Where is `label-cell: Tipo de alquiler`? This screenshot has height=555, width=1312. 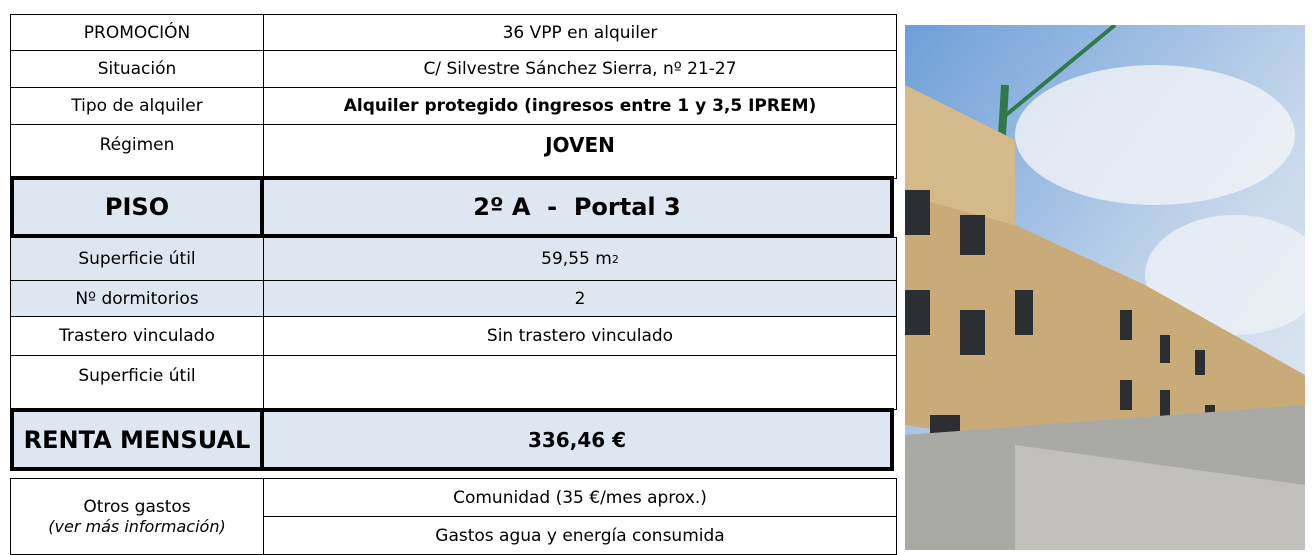
label-cell: Tipo de alquiler is located at coordinates (137, 106).